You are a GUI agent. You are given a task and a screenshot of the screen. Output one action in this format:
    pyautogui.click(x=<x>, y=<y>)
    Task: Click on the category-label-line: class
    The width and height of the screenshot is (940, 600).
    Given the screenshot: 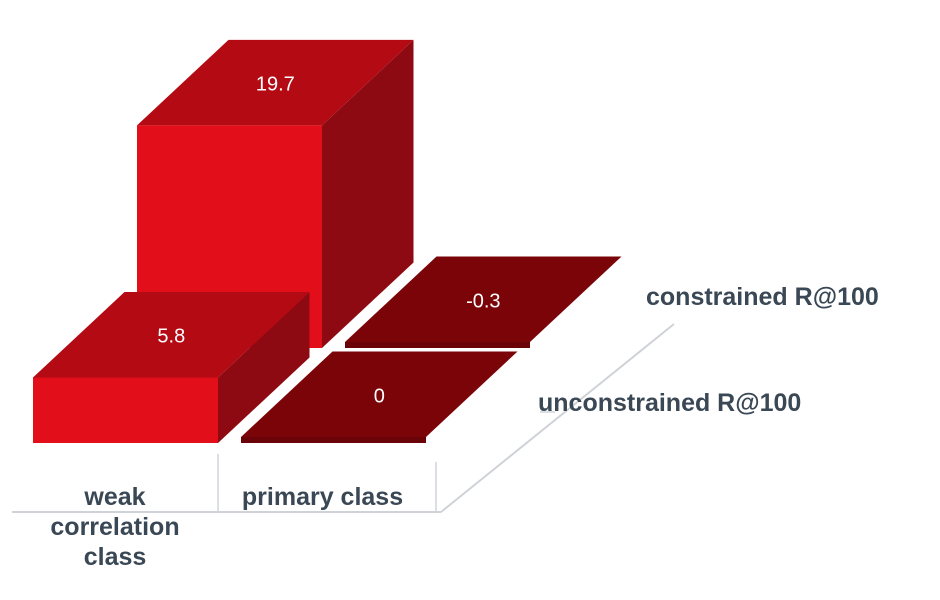 What is the action you would take?
    pyautogui.click(x=115, y=557)
    